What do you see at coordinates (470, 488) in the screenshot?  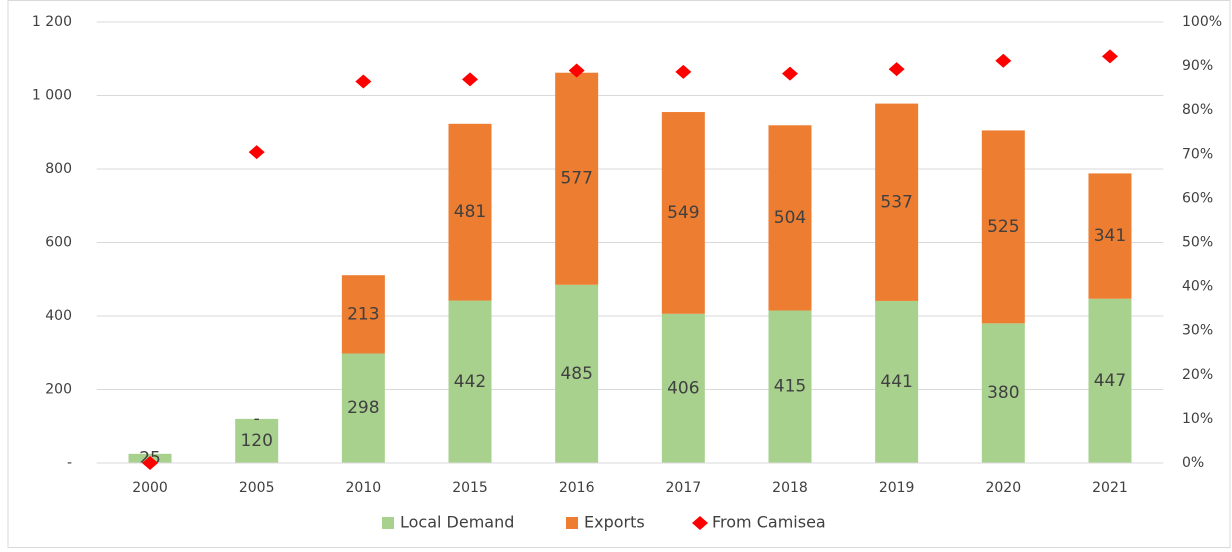 I see `x-tick-label: 2015` at bounding box center [470, 488].